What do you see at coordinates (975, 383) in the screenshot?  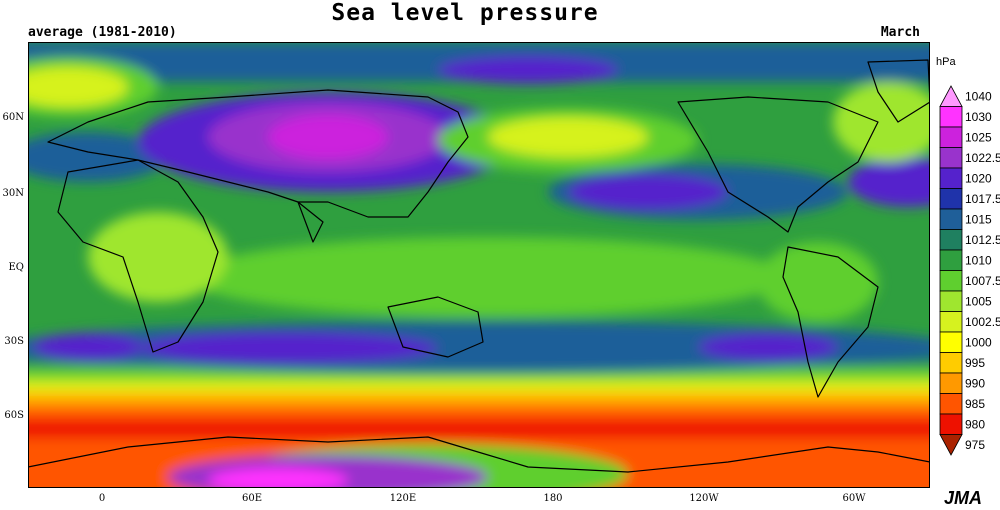 I see `legend-label: 990` at bounding box center [975, 383].